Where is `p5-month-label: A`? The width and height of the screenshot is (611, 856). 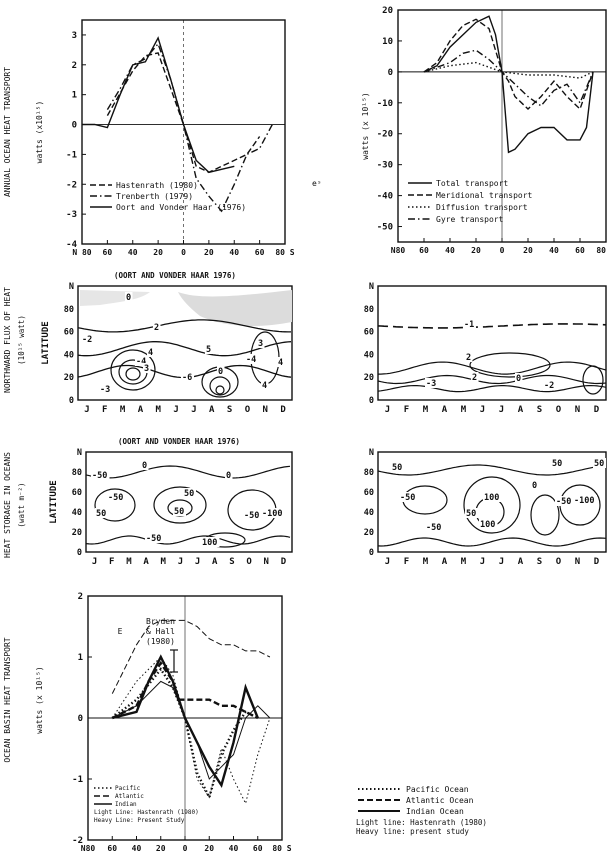 p5-month-label: A is located at coordinates (215, 562).